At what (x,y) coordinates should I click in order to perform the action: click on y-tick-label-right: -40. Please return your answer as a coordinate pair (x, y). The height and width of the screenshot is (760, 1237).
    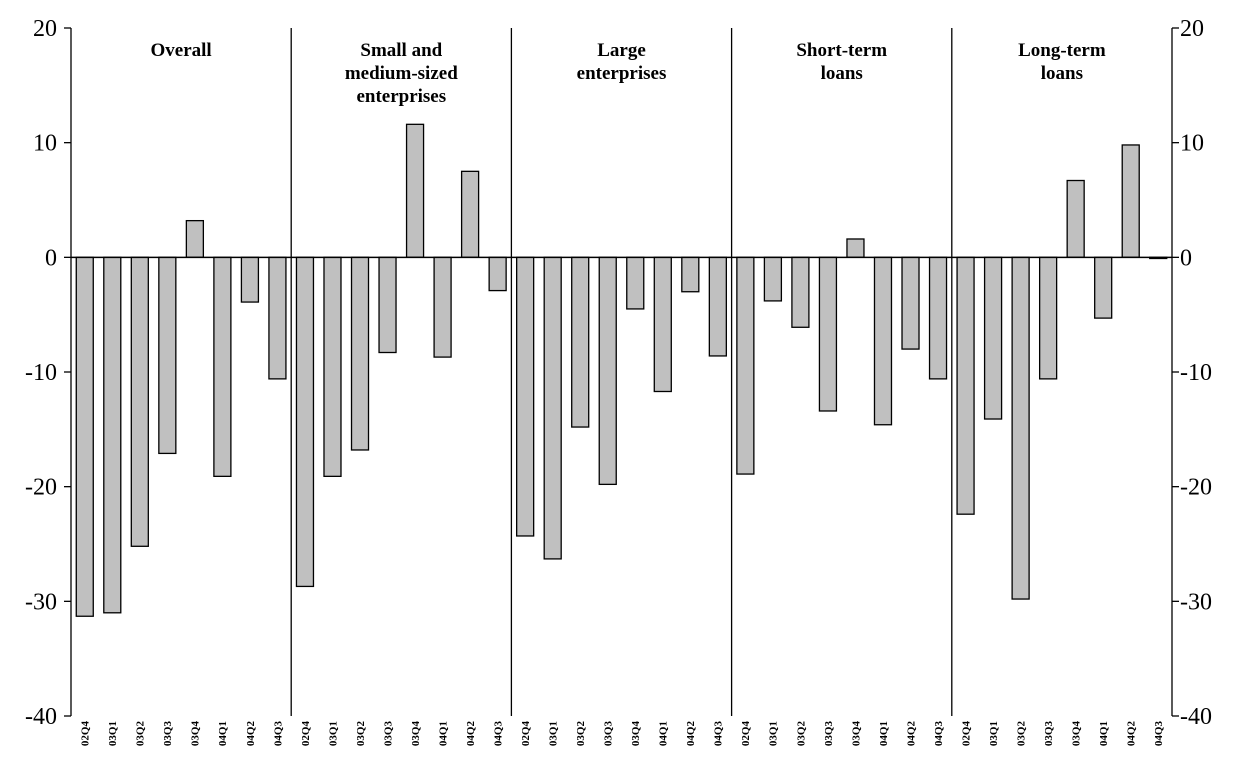
    Looking at the image, I should click on (1196, 717).